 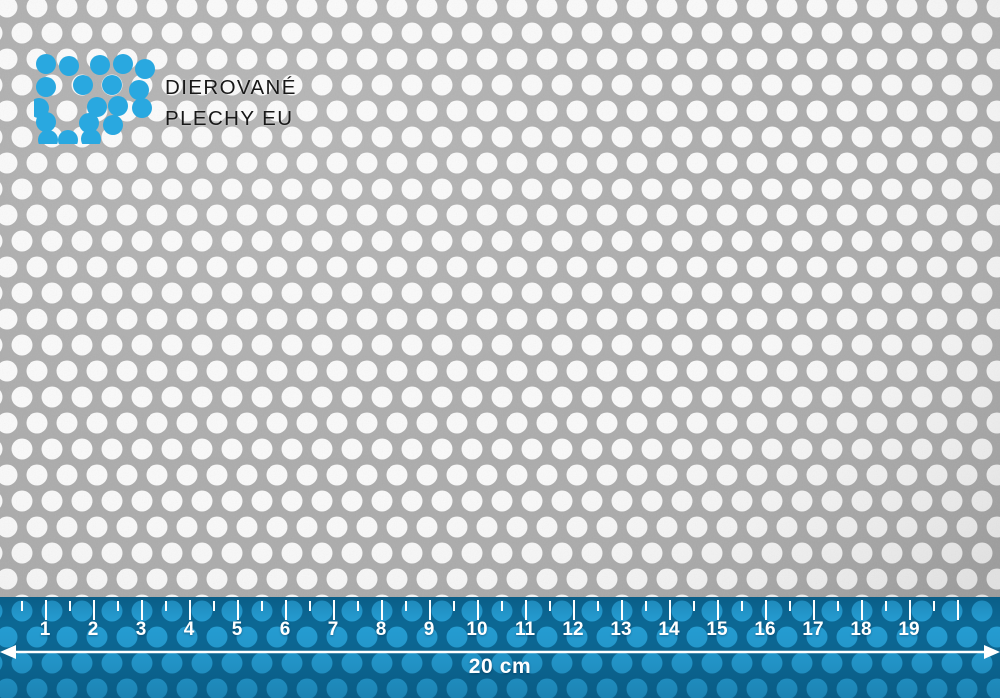 What do you see at coordinates (333, 629) in the screenshot?
I see `ruler-cm-label: 7` at bounding box center [333, 629].